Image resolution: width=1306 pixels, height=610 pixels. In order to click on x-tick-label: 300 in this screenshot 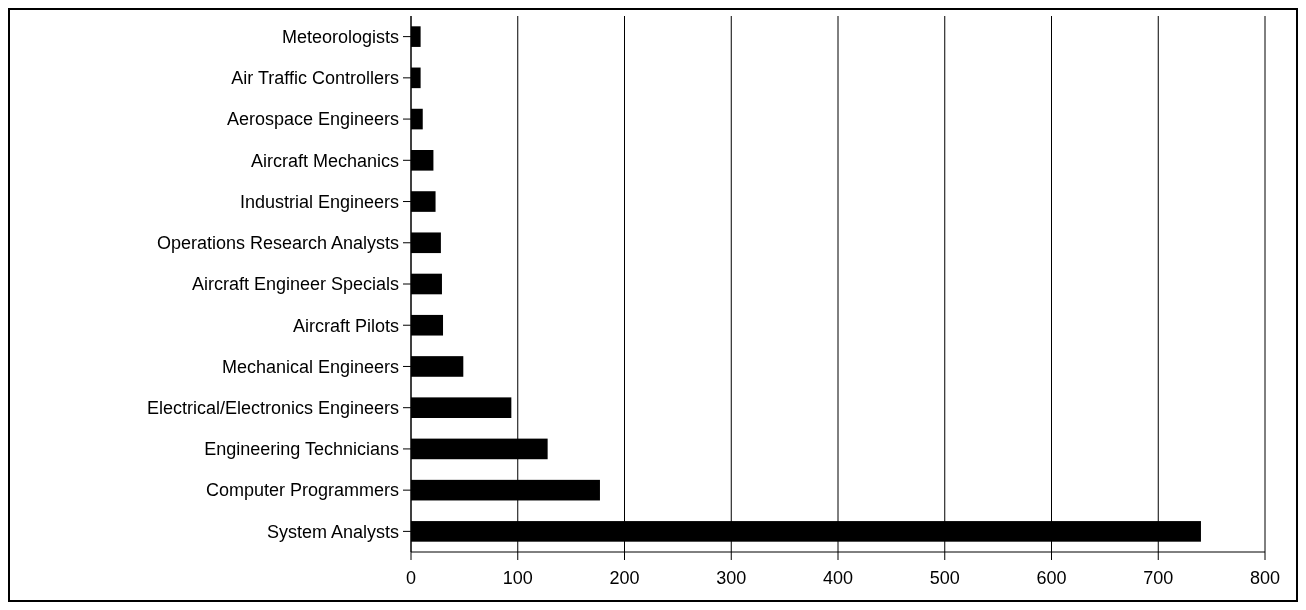, I will do `click(731, 578)`.